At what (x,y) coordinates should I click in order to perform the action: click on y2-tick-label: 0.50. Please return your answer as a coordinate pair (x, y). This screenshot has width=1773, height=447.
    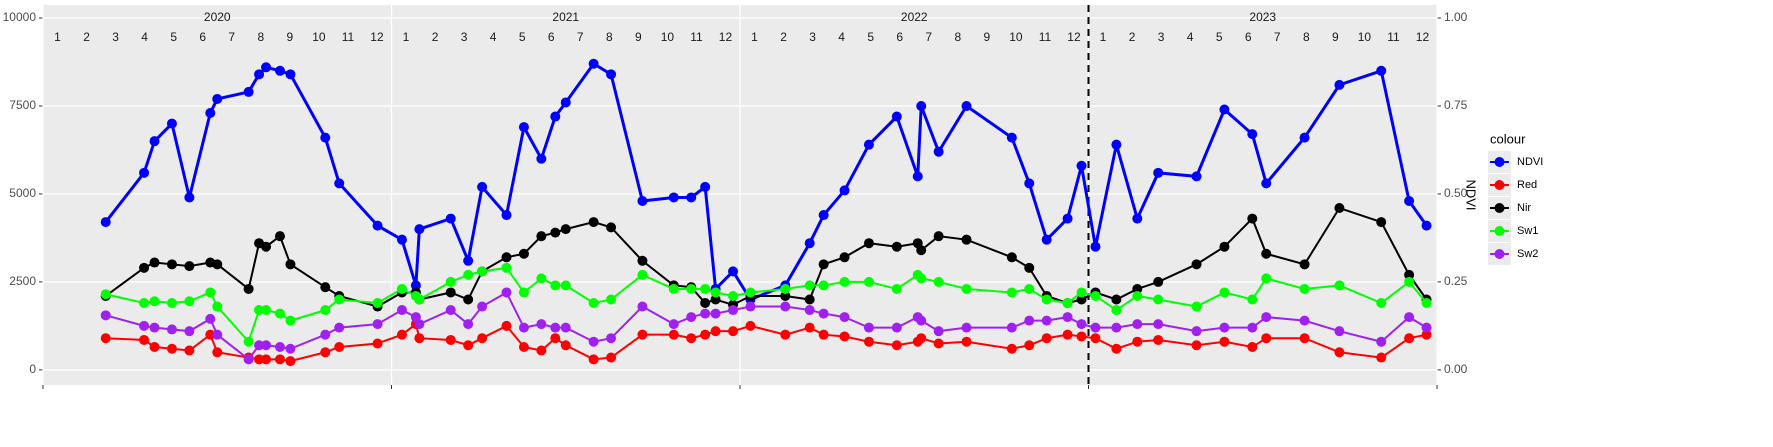
    Looking at the image, I should click on (1456, 193).